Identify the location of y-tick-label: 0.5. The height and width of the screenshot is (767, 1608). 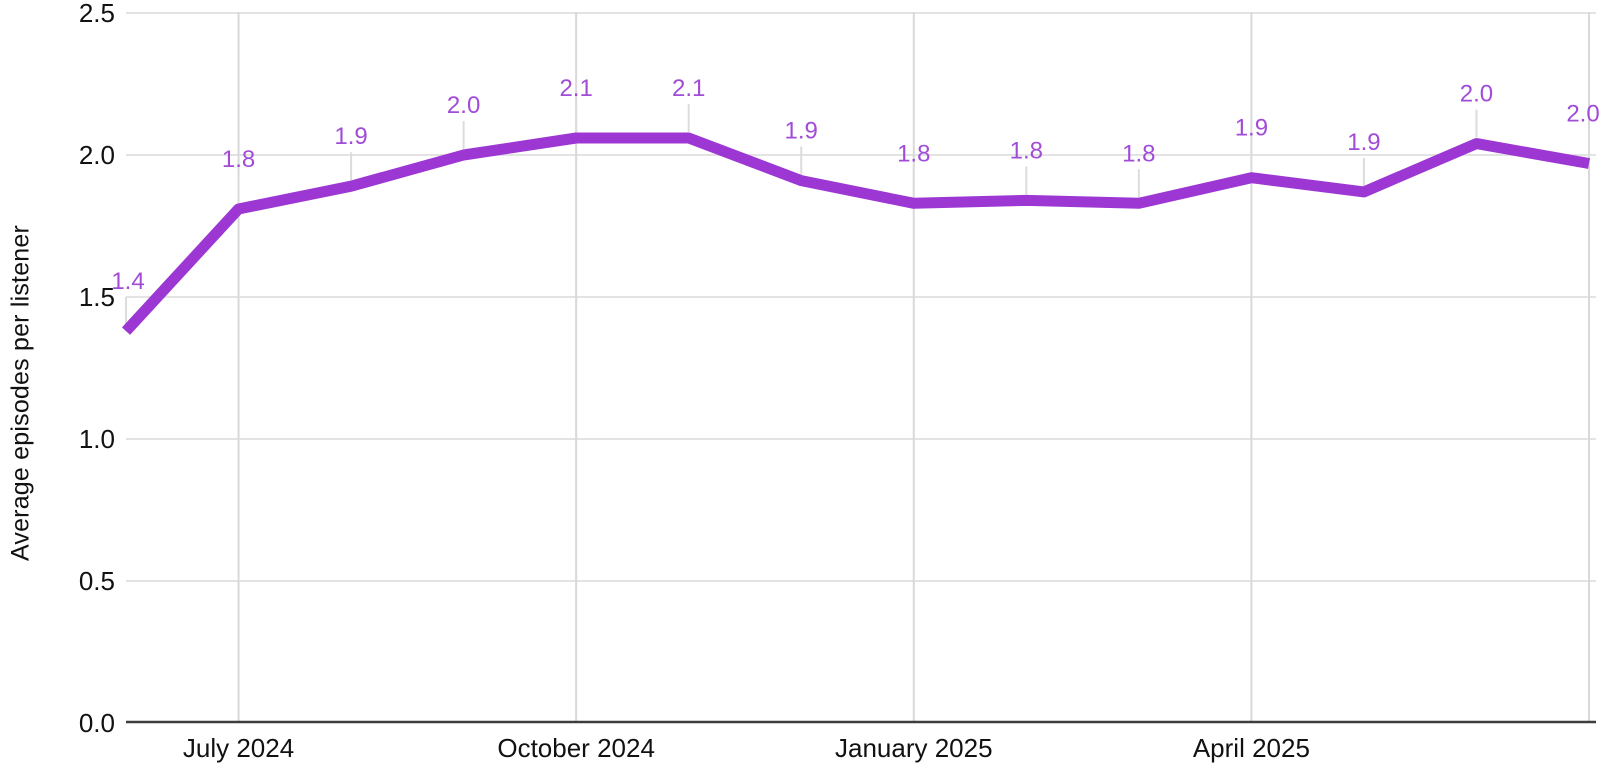
(97, 581).